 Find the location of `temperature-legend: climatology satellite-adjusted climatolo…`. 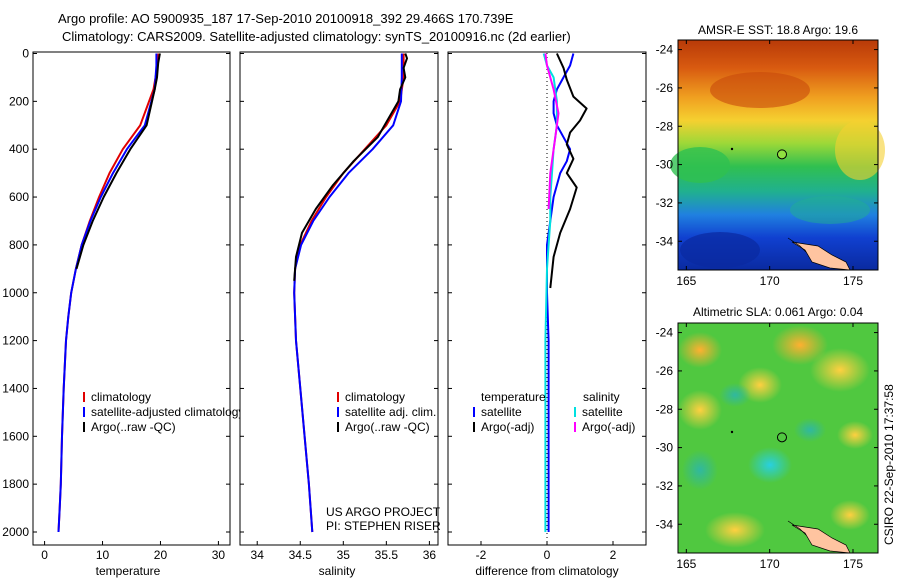

temperature-legend: climatology satellite-adjusted climatolo… is located at coordinates (163, 412).